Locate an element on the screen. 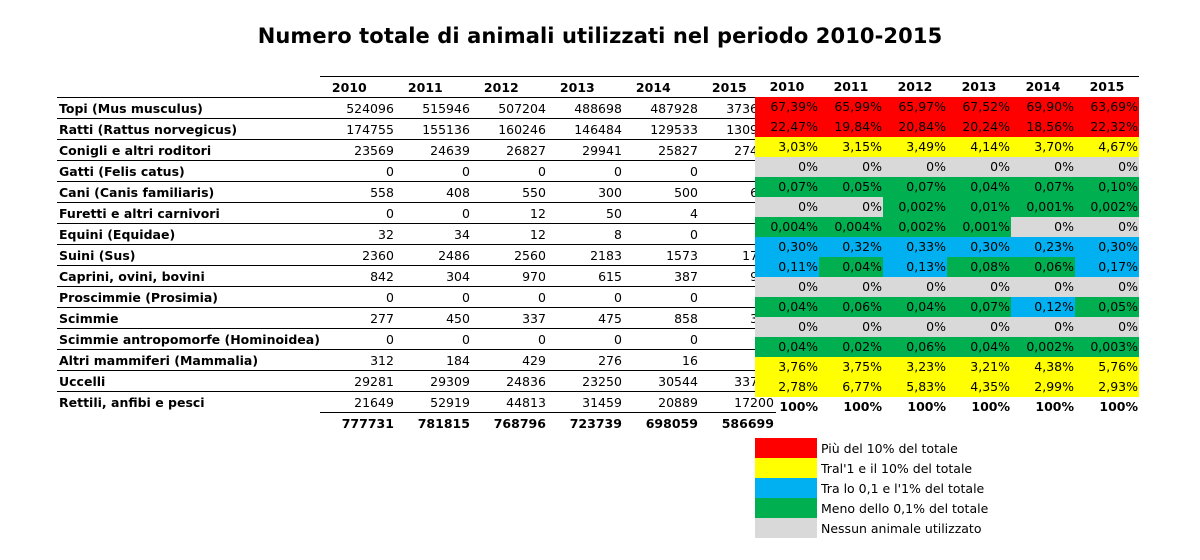  count-cell: 184 is located at coordinates (433, 360).